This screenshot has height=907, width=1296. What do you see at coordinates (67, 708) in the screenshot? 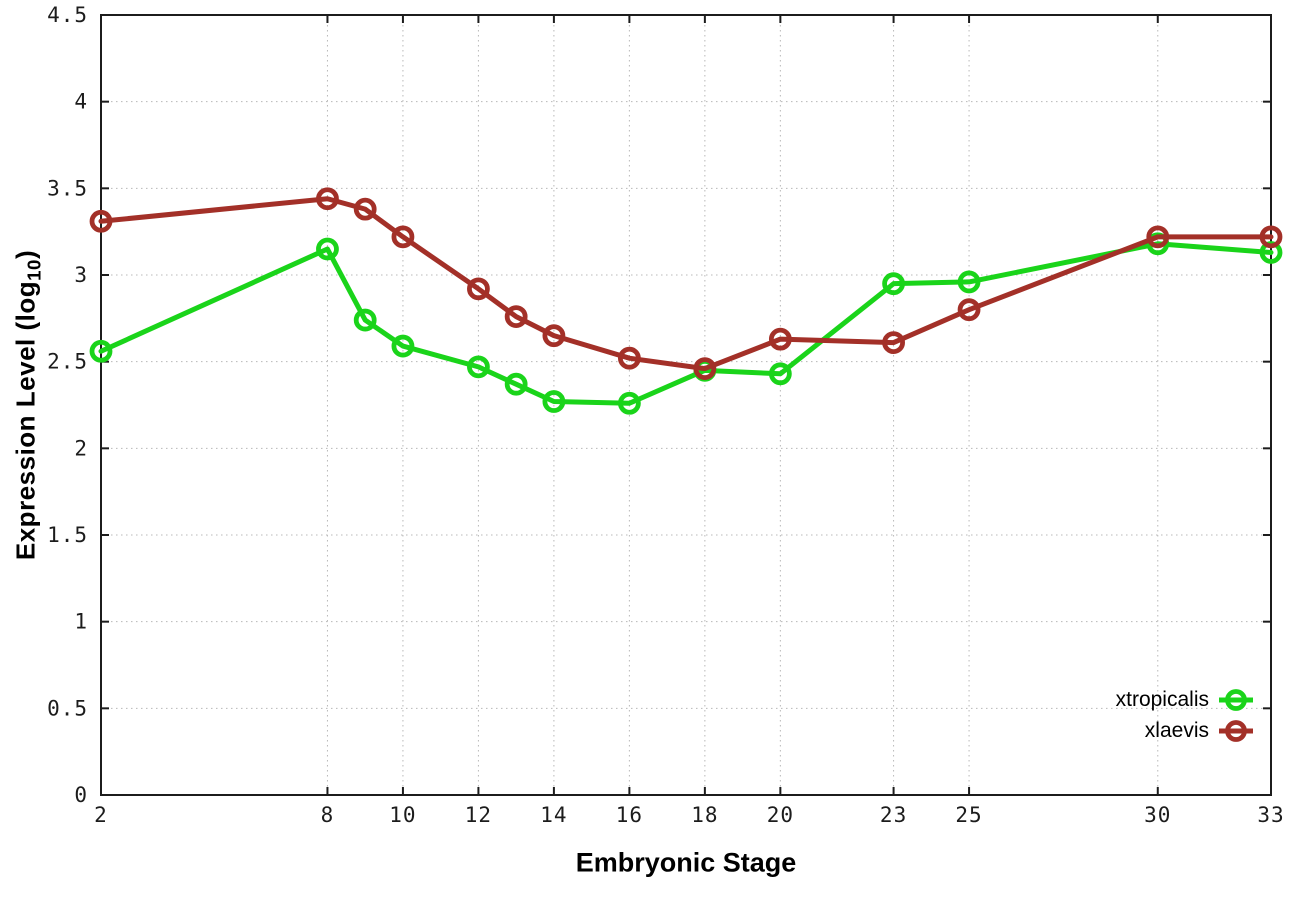
I see `y-tick-label: 0.5` at bounding box center [67, 708].